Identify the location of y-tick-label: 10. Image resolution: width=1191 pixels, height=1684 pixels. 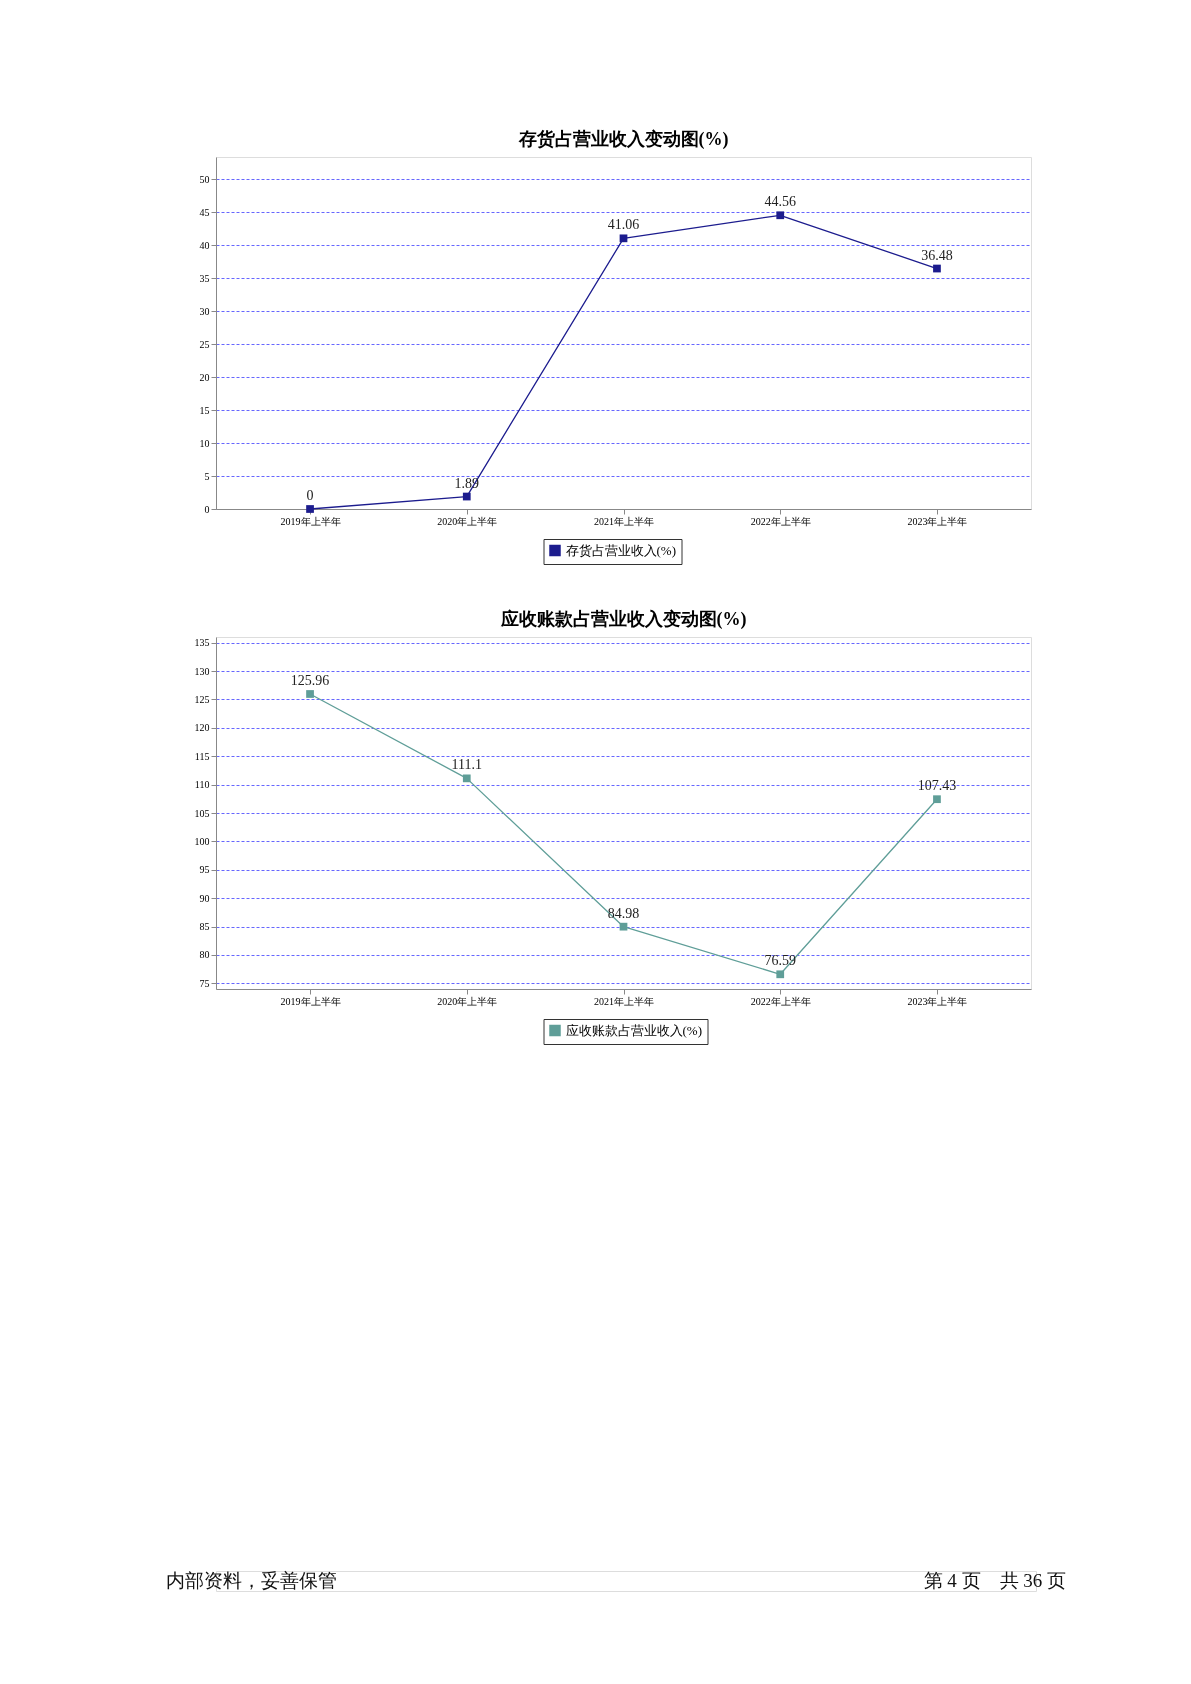
(204, 443).